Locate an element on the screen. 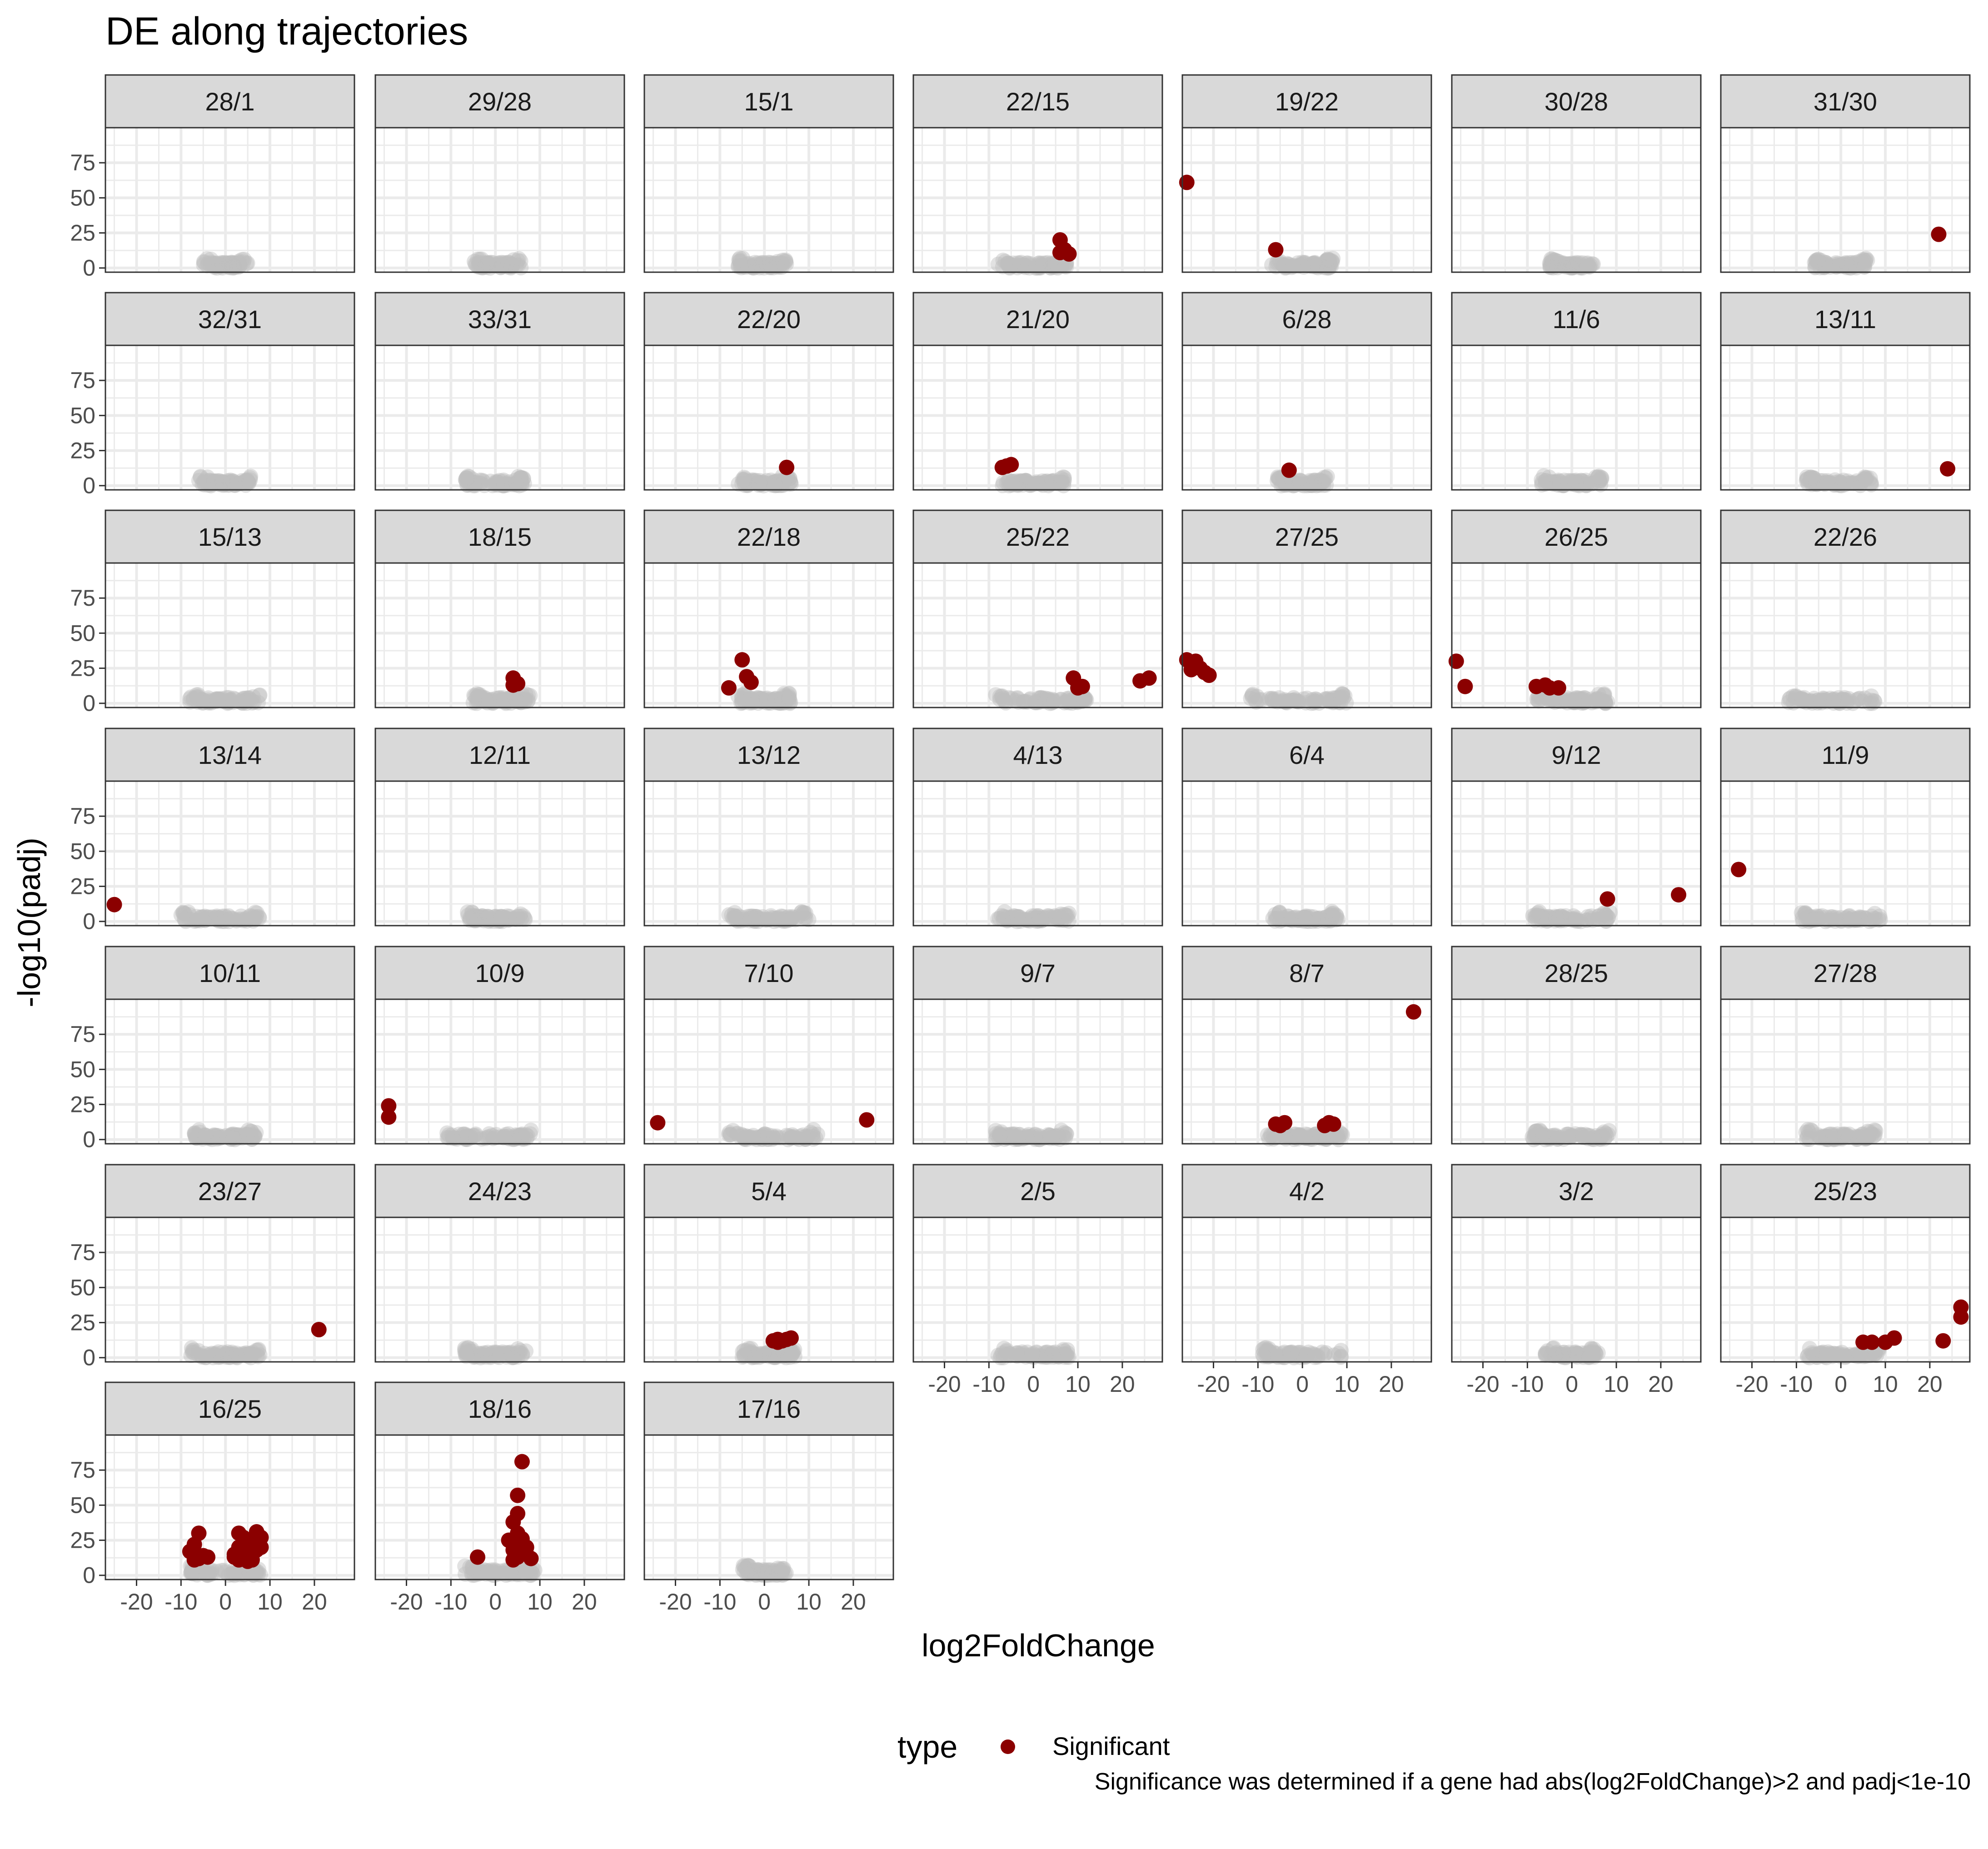 Image resolution: width=1988 pixels, height=1849 pixels. x-tick-label: 20 is located at coordinates (1391, 1384).